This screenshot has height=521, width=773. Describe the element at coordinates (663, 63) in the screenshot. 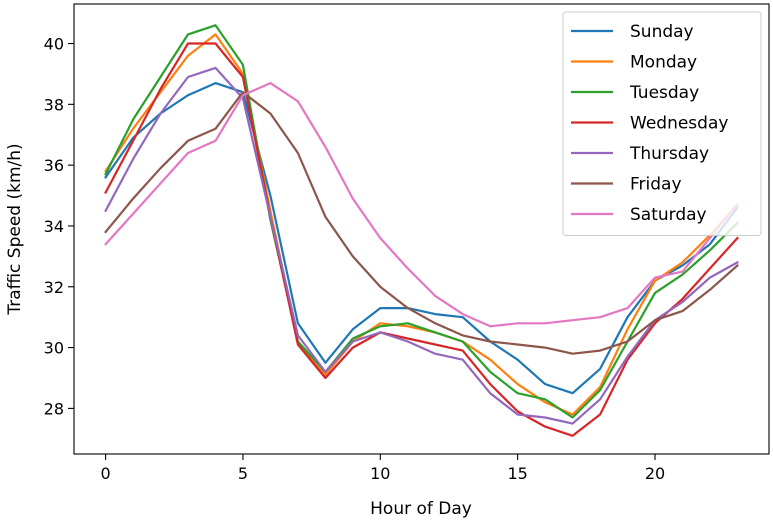

I see `legend-label-monday: Monday` at that location.